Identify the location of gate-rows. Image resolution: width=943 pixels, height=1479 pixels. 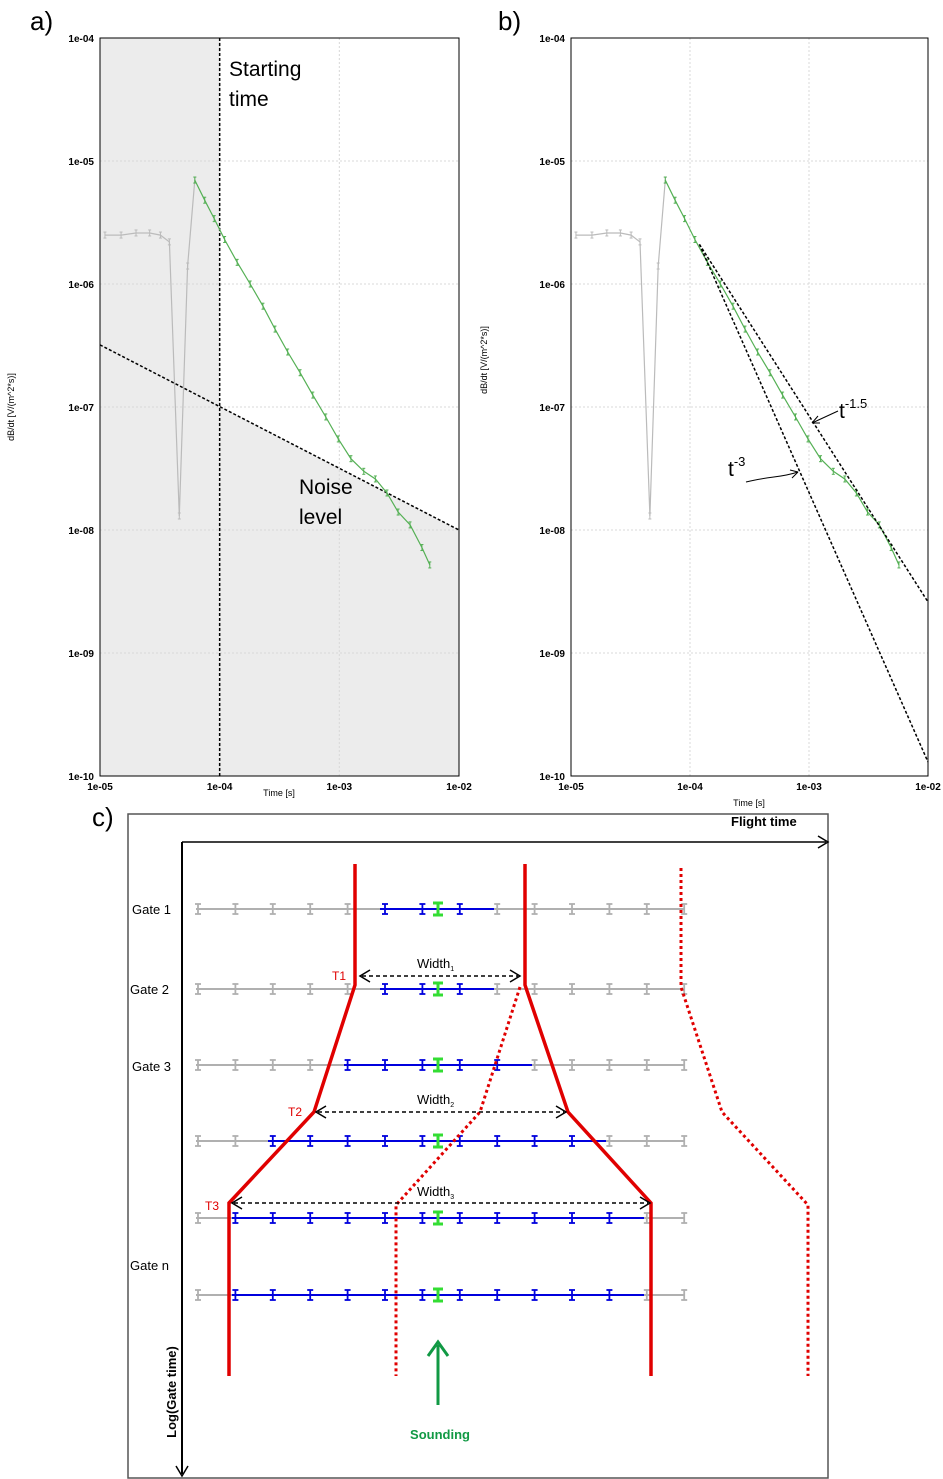
(441, 1102).